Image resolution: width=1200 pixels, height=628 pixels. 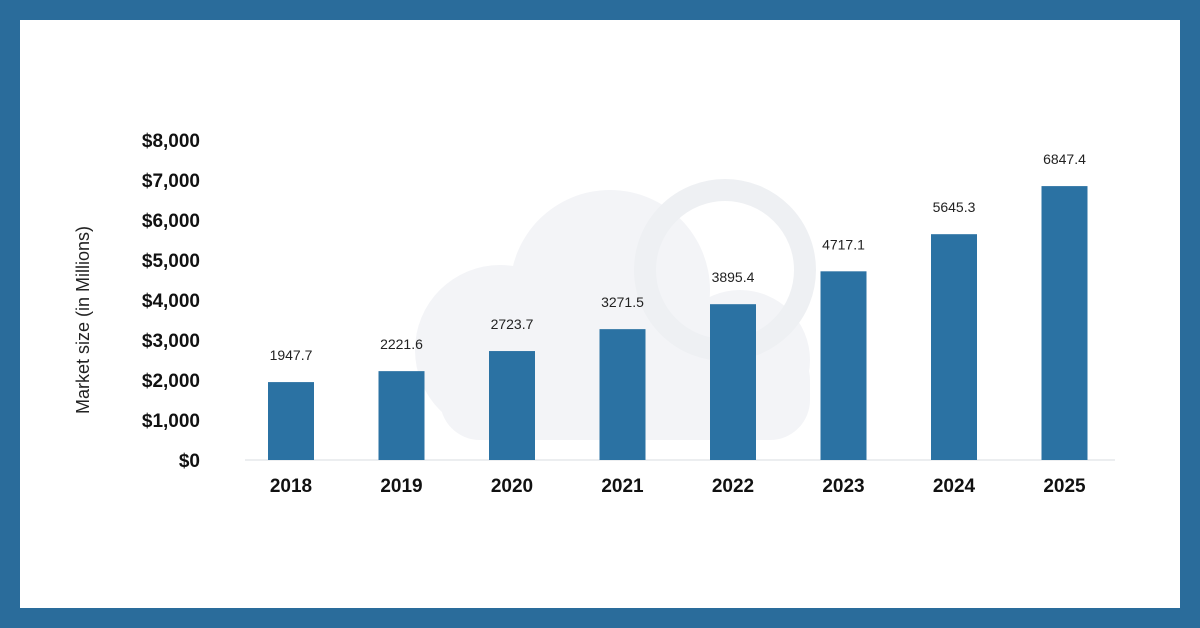 I want to click on x-tick-label: 2021, so click(x=622, y=486).